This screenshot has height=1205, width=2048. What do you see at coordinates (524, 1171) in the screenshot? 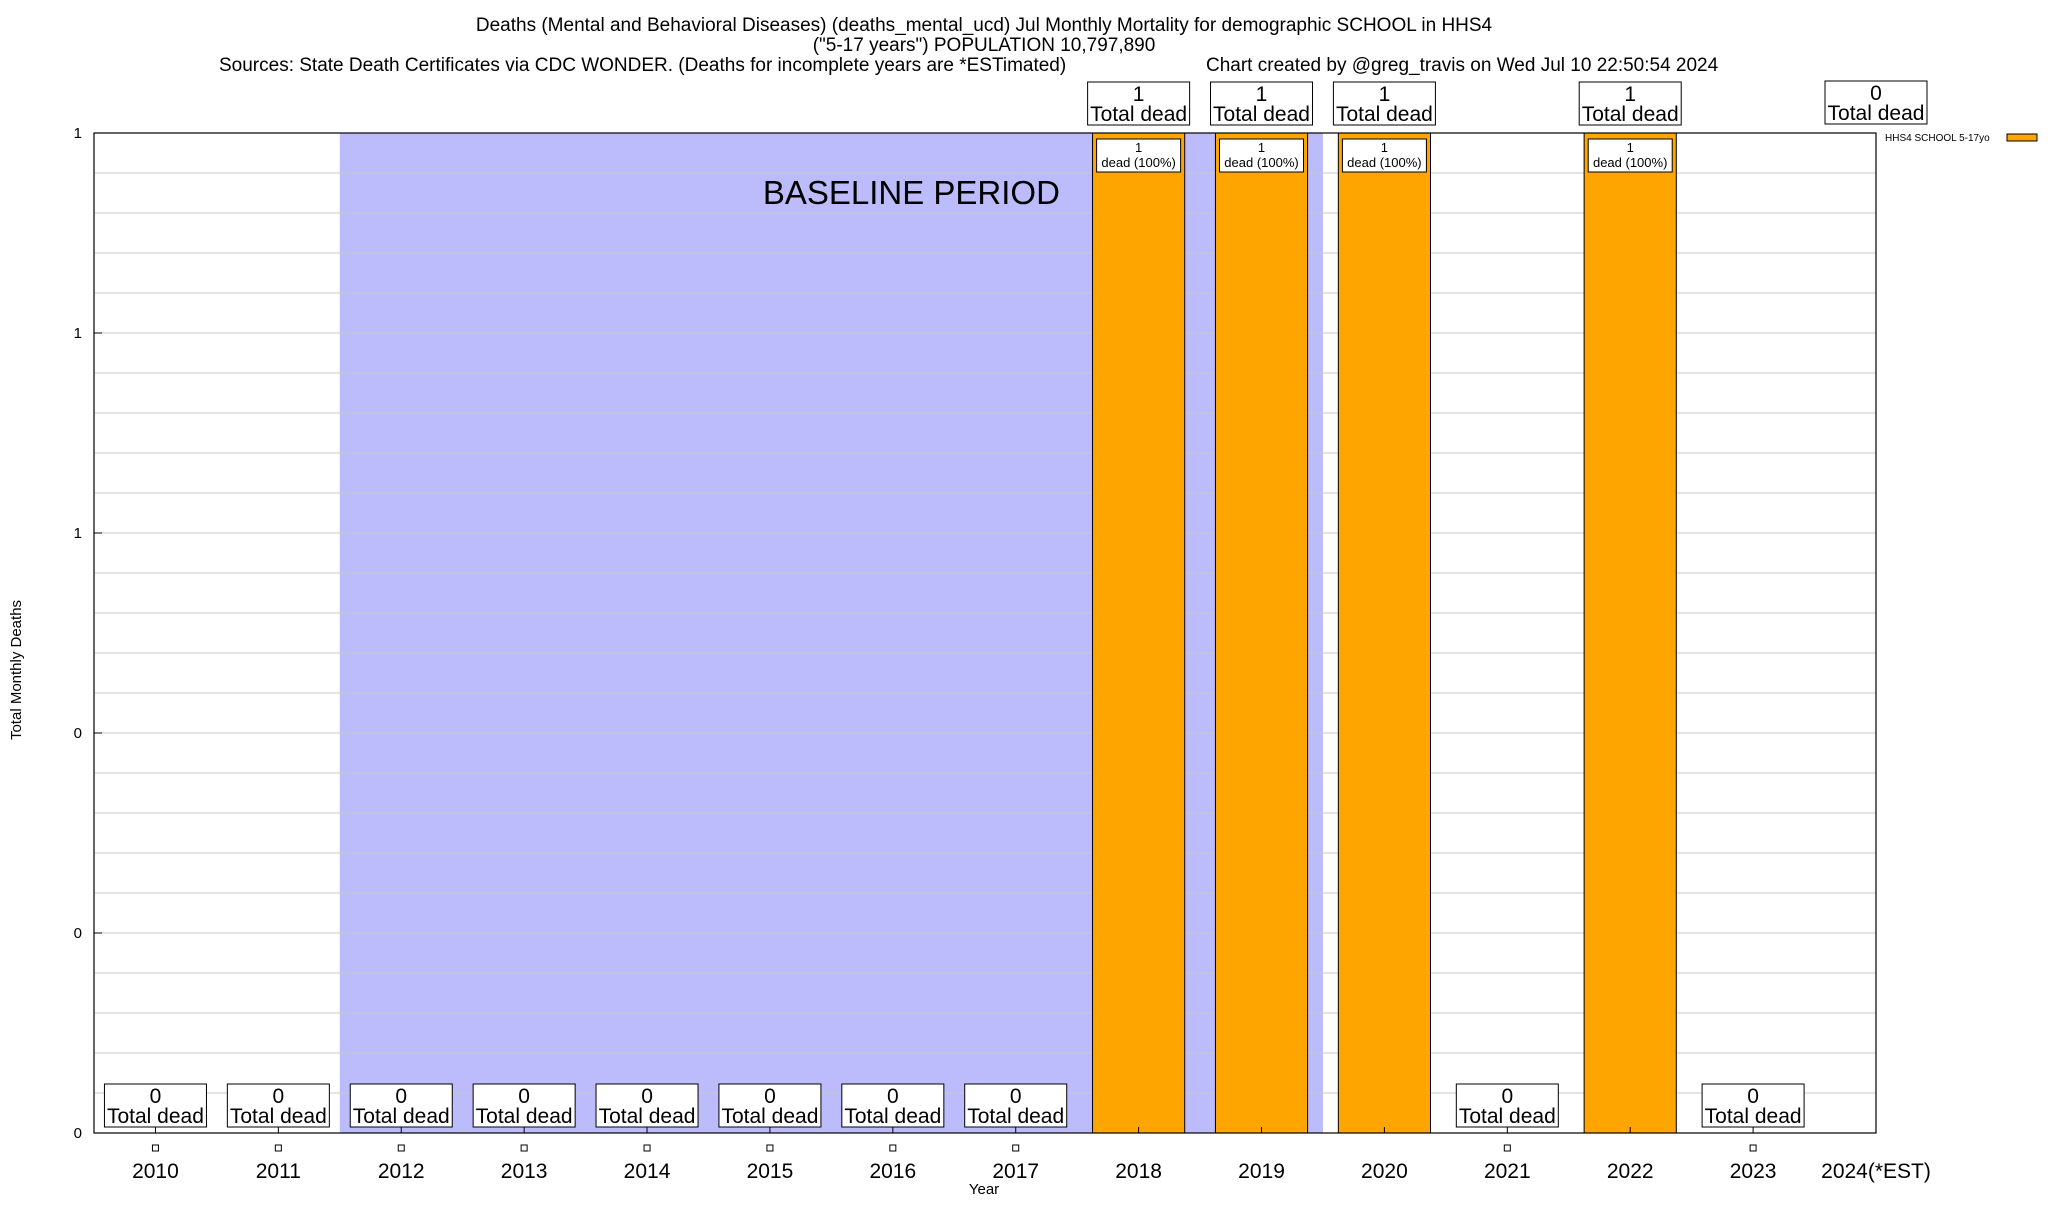
I see `x-tick-label: 2013` at bounding box center [524, 1171].